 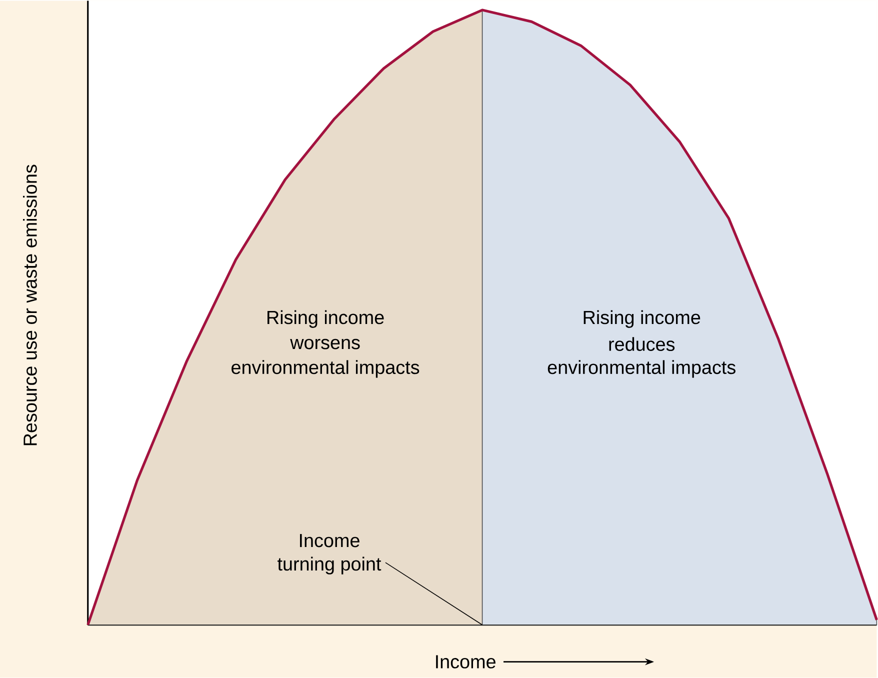 What do you see at coordinates (642, 344) in the screenshot?
I see `annotation: reduces` at bounding box center [642, 344].